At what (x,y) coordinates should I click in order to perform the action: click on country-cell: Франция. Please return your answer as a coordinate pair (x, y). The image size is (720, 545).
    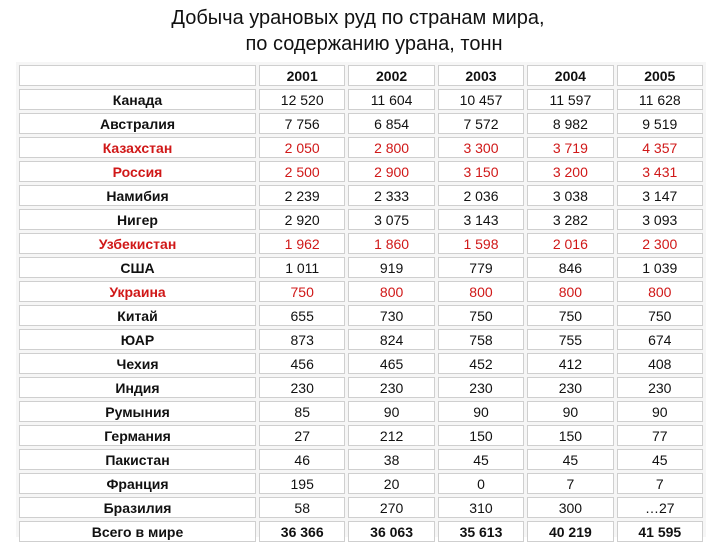
    Looking at the image, I should click on (137, 483).